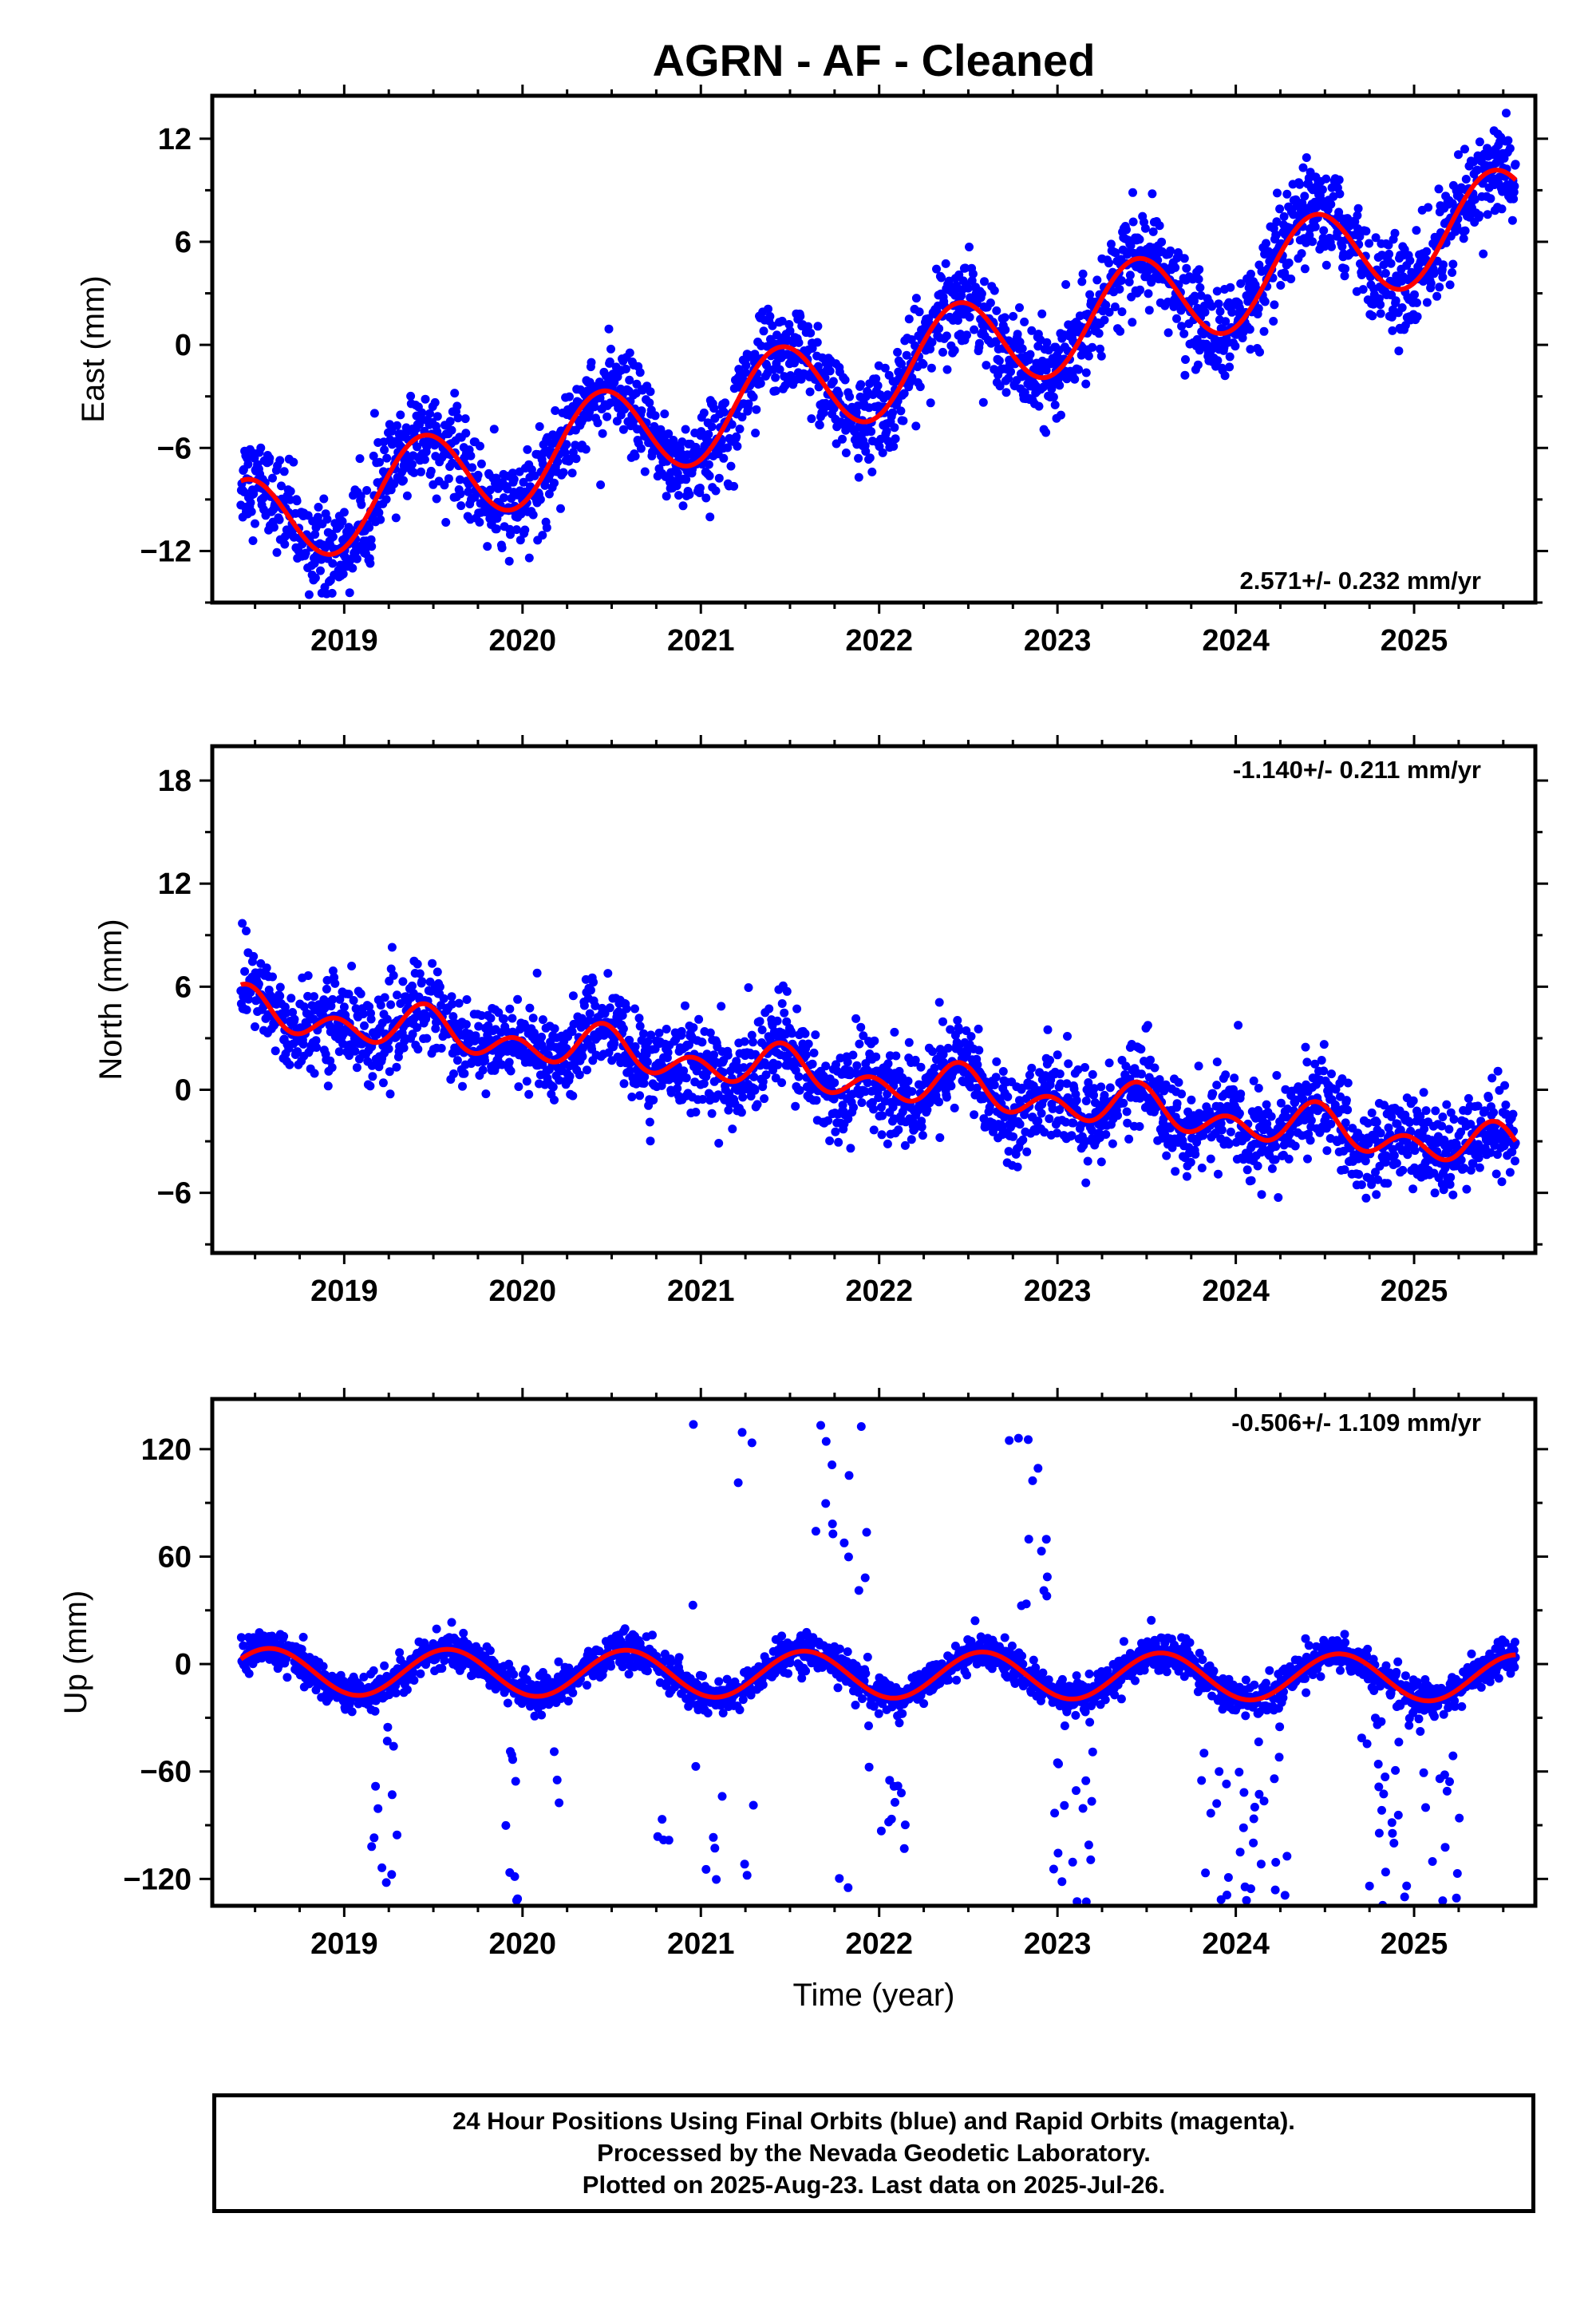  What do you see at coordinates (1357, 770) in the screenshot?
I see `rate-annotation-north: -1.140+/- 0.211 mm/yr` at bounding box center [1357, 770].